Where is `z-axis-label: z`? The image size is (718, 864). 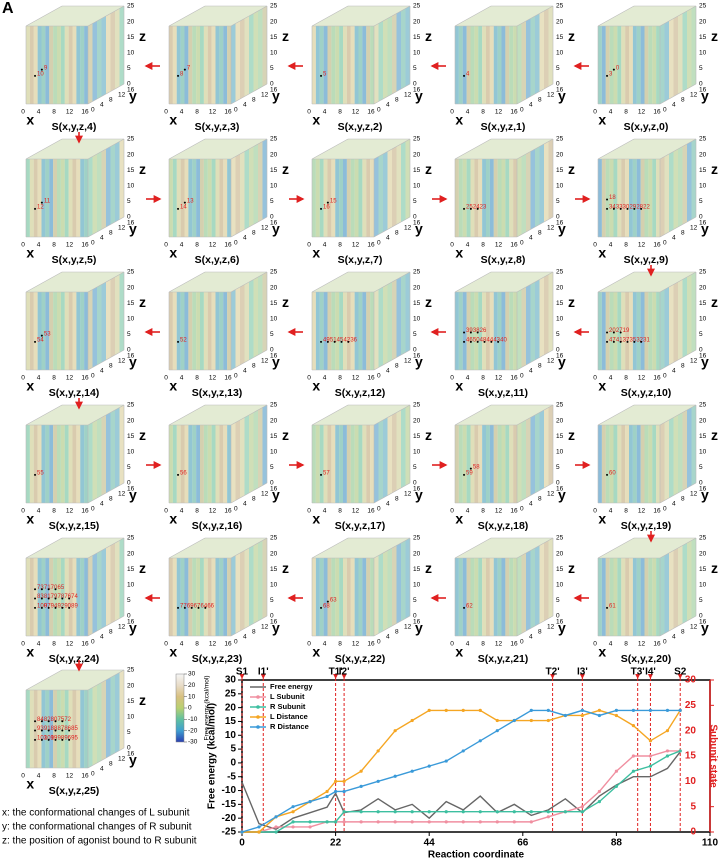
z-axis-label: z is located at coordinates (428, 169).